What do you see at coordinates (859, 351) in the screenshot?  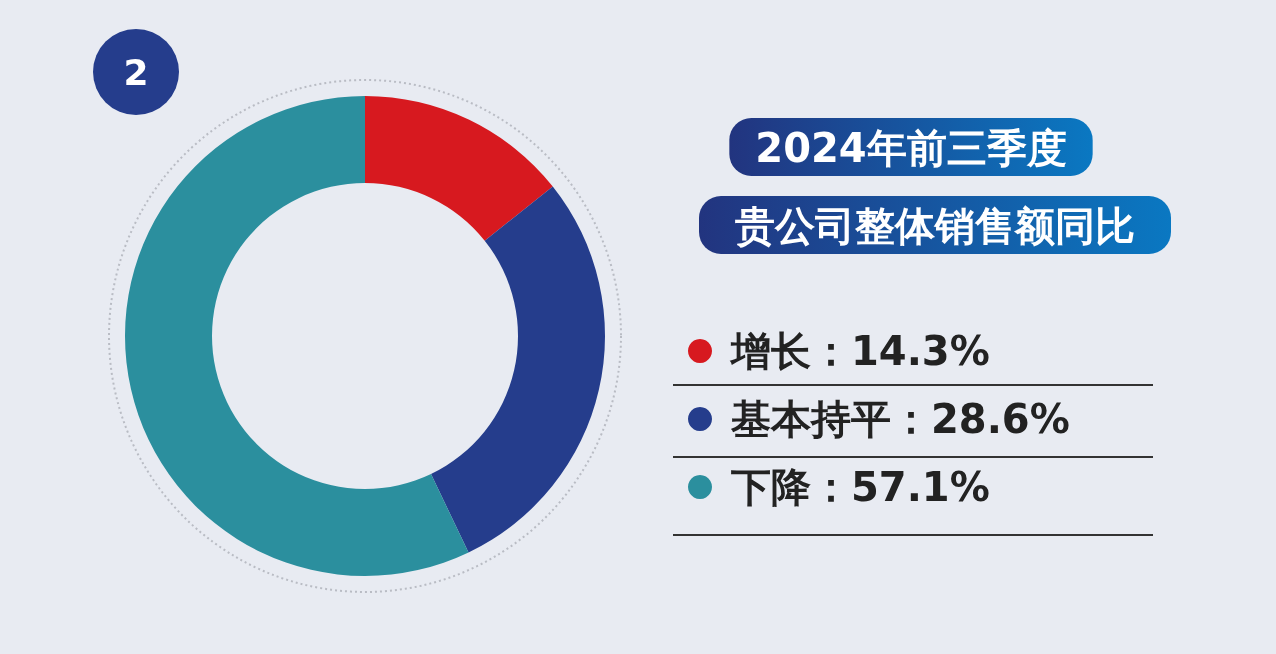 I see `legend-label: 增长：14.3%` at bounding box center [859, 351].